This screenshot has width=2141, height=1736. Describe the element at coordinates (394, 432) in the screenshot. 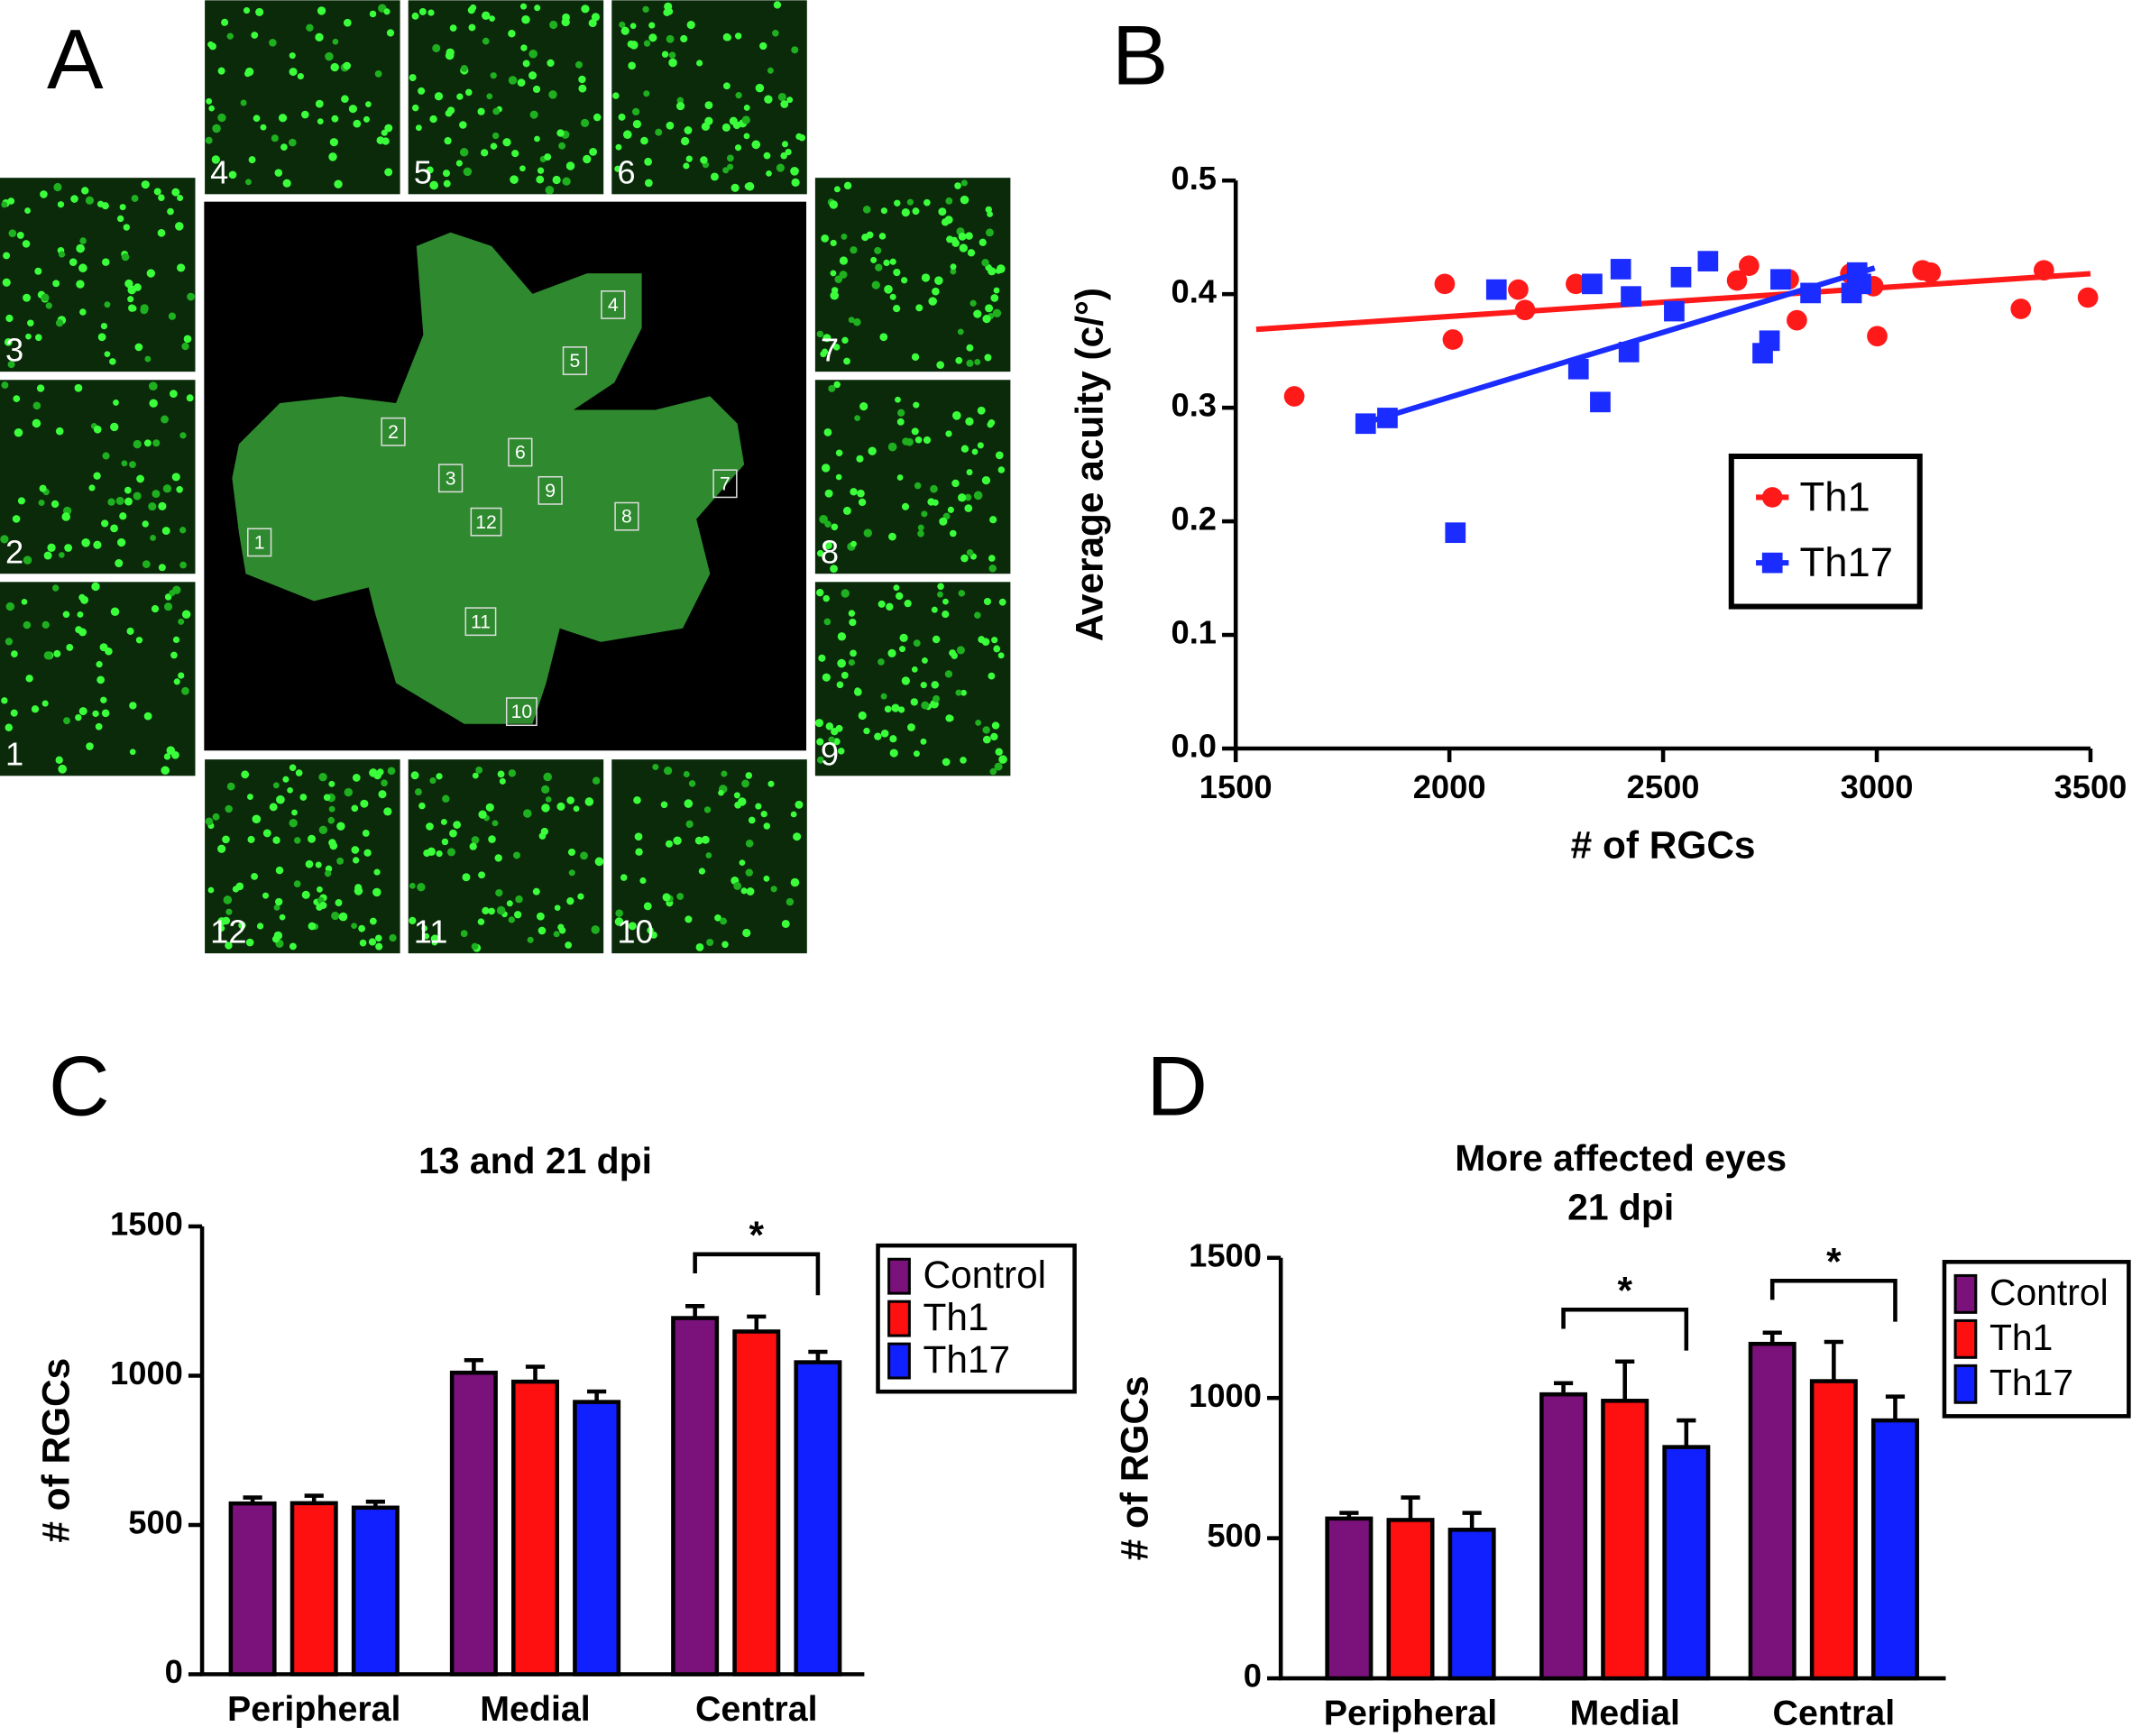

I see `region-box-label: 2` at that location.